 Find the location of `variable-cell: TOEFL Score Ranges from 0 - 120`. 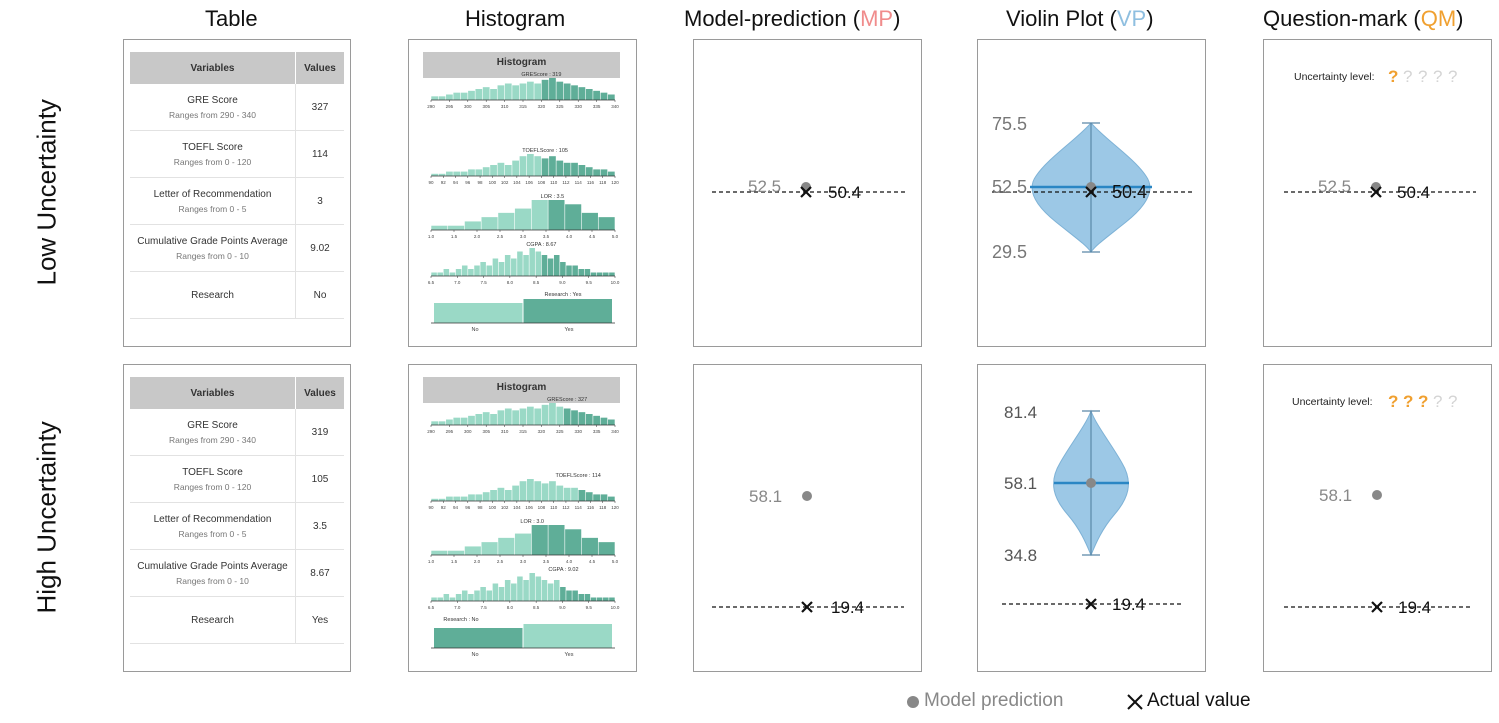

variable-cell: TOEFL Score Ranges from 0 - 120 is located at coordinates (213, 154).